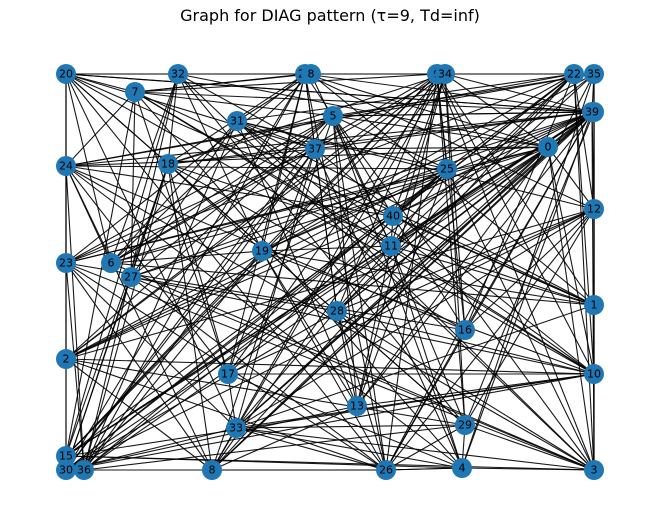  What do you see at coordinates (391, 246) in the screenshot?
I see `node-label: 11` at bounding box center [391, 246].